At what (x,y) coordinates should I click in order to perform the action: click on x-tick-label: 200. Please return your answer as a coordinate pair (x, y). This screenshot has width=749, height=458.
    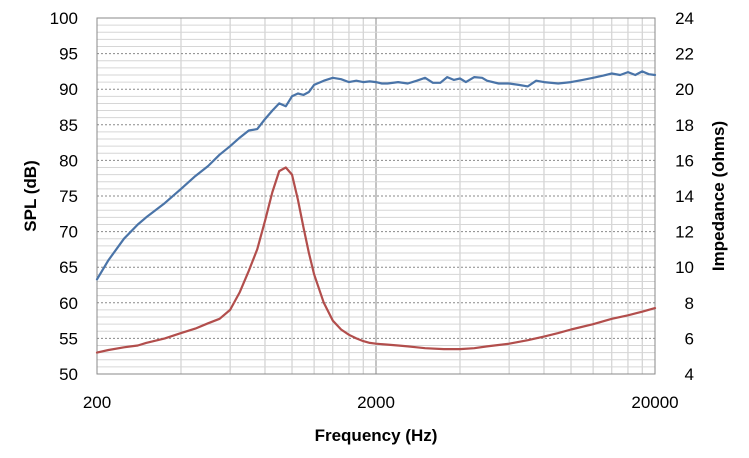
    Looking at the image, I should click on (97, 402).